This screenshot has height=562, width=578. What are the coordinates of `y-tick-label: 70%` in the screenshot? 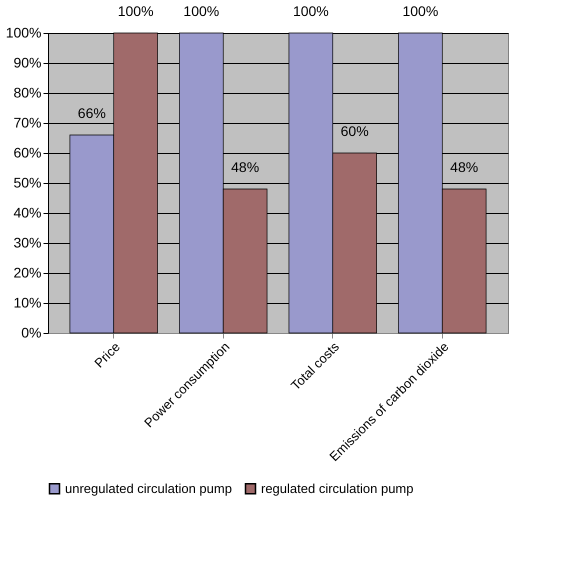 It's located at (27, 122).